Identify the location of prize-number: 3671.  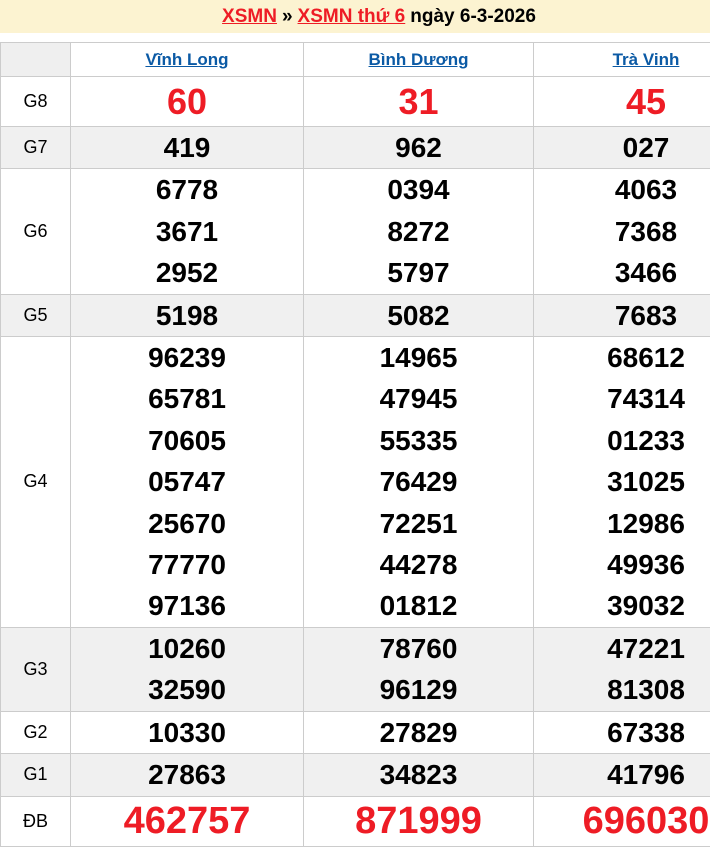
(187, 231).